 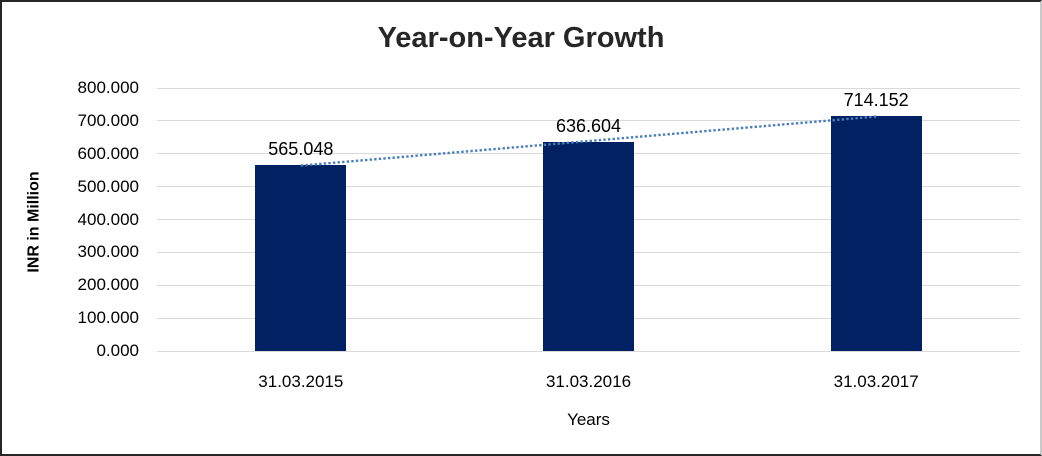 I want to click on data-label: 636.604, so click(x=588, y=125).